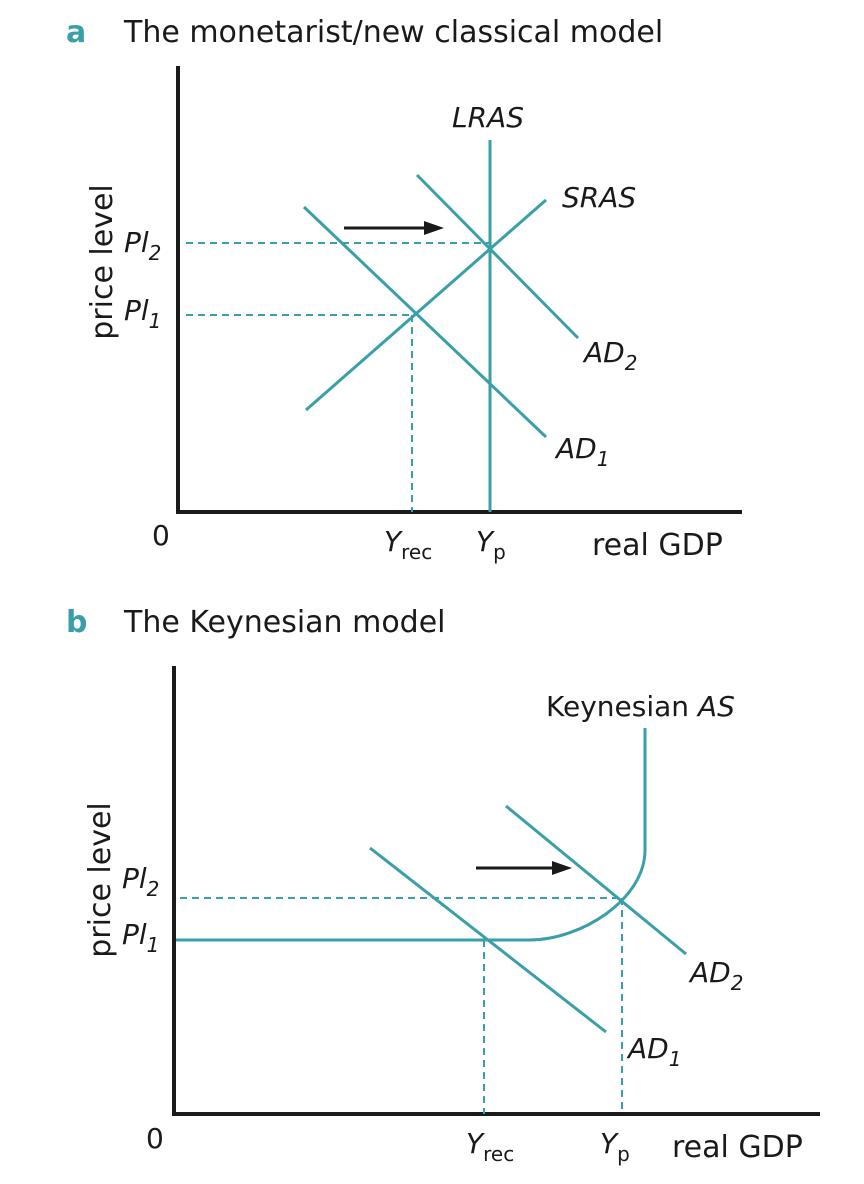 The width and height of the screenshot is (864, 1184). What do you see at coordinates (599, 197) in the screenshot?
I see `panel-a-sras-label: SRAS` at bounding box center [599, 197].